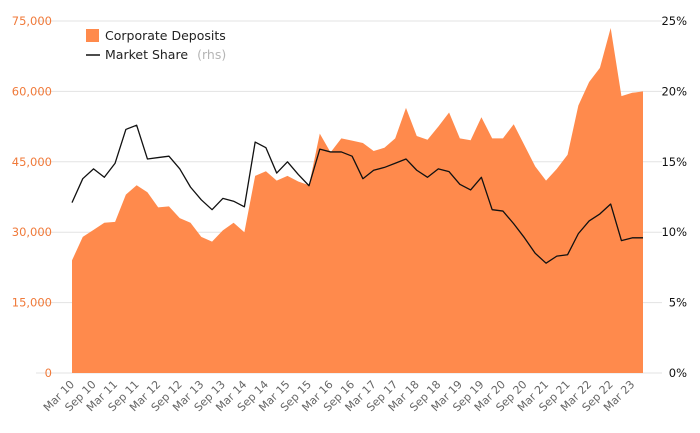  I want to click on legend-label-market-share-group: Market Share (rhs), so click(165, 53).